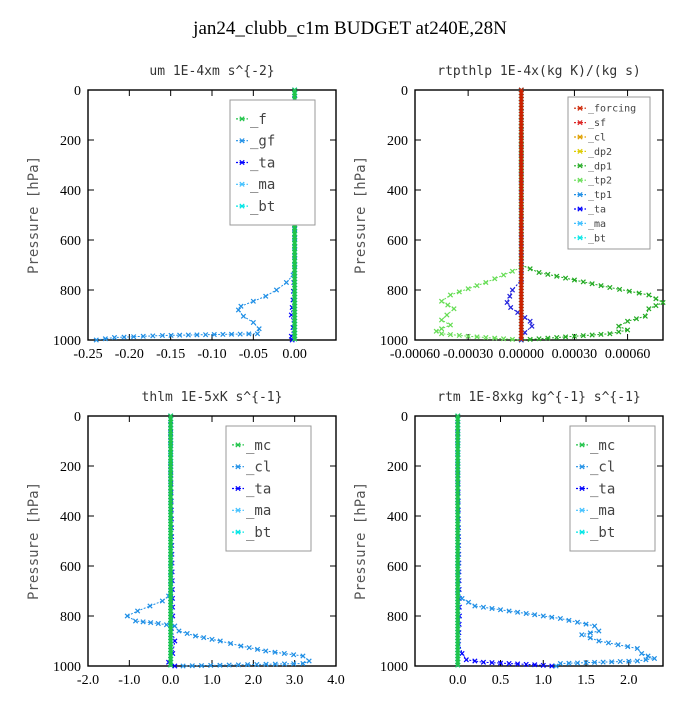 This screenshot has width=700, height=705. What do you see at coordinates (258, 120) in the screenshot?
I see `legend-label: _f` at bounding box center [258, 120].